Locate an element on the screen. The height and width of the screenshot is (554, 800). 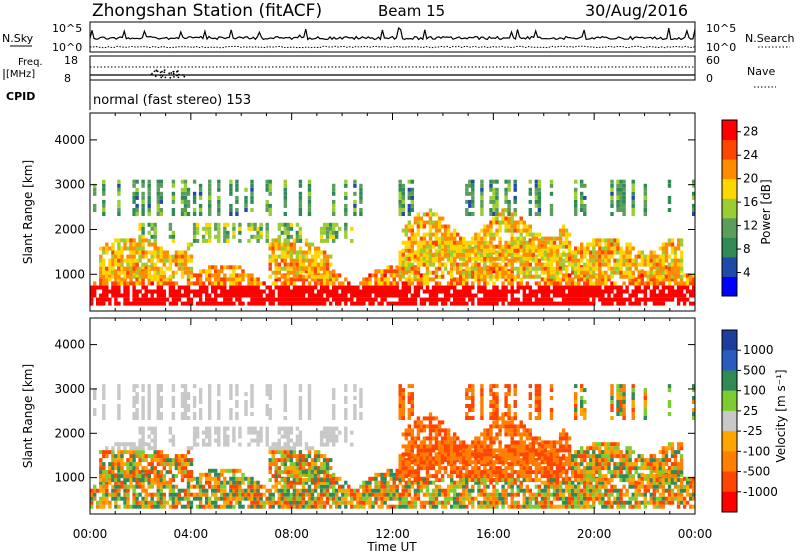
nsky-top-tick: 10^5 is located at coordinates (67, 28).